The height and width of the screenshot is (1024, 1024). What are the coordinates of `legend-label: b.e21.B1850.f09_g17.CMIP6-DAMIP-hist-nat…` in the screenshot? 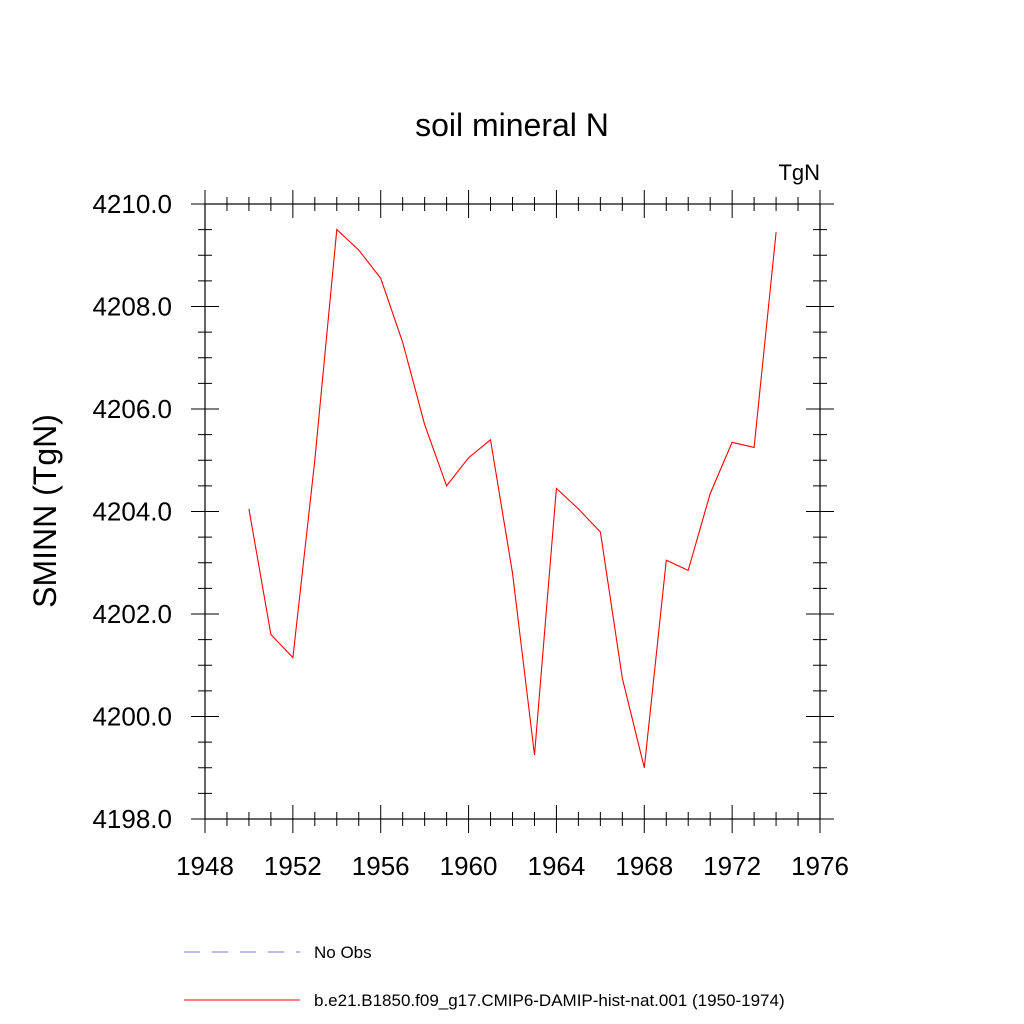 It's located at (549, 1000).